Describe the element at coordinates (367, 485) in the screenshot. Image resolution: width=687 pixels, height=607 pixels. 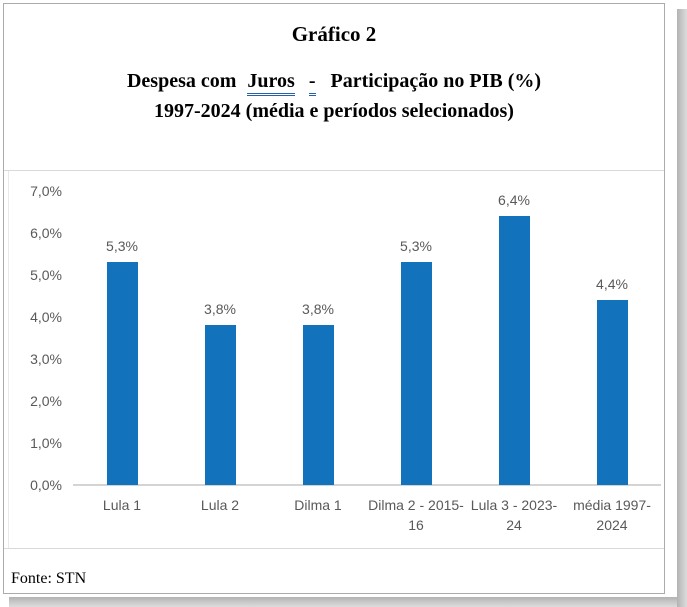
I see `x-axis-line` at that location.